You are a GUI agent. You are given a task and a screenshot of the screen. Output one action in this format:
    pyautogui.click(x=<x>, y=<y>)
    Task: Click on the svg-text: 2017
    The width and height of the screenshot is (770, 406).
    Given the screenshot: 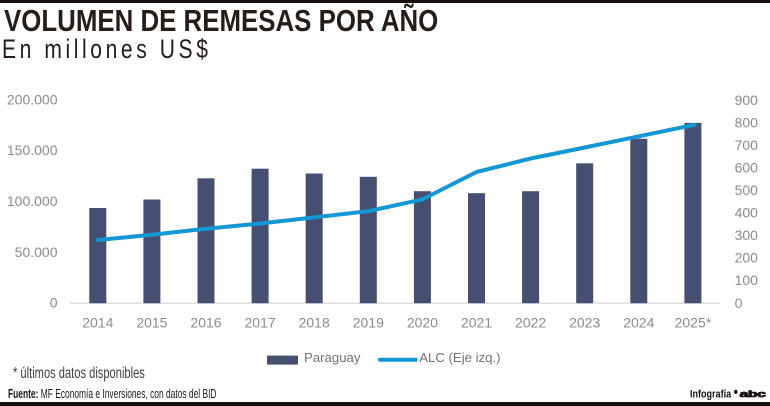 What is the action you would take?
    pyautogui.click(x=260, y=323)
    